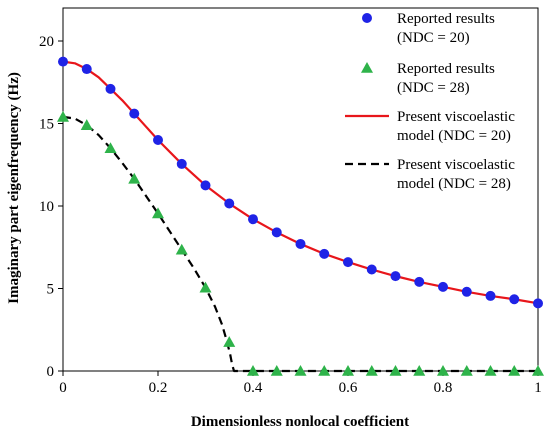 This screenshot has height=436, width=550. What do you see at coordinates (428, 78) in the screenshot?
I see `legend-item-2: Reported results (NDC = 28)` at bounding box center [428, 78].